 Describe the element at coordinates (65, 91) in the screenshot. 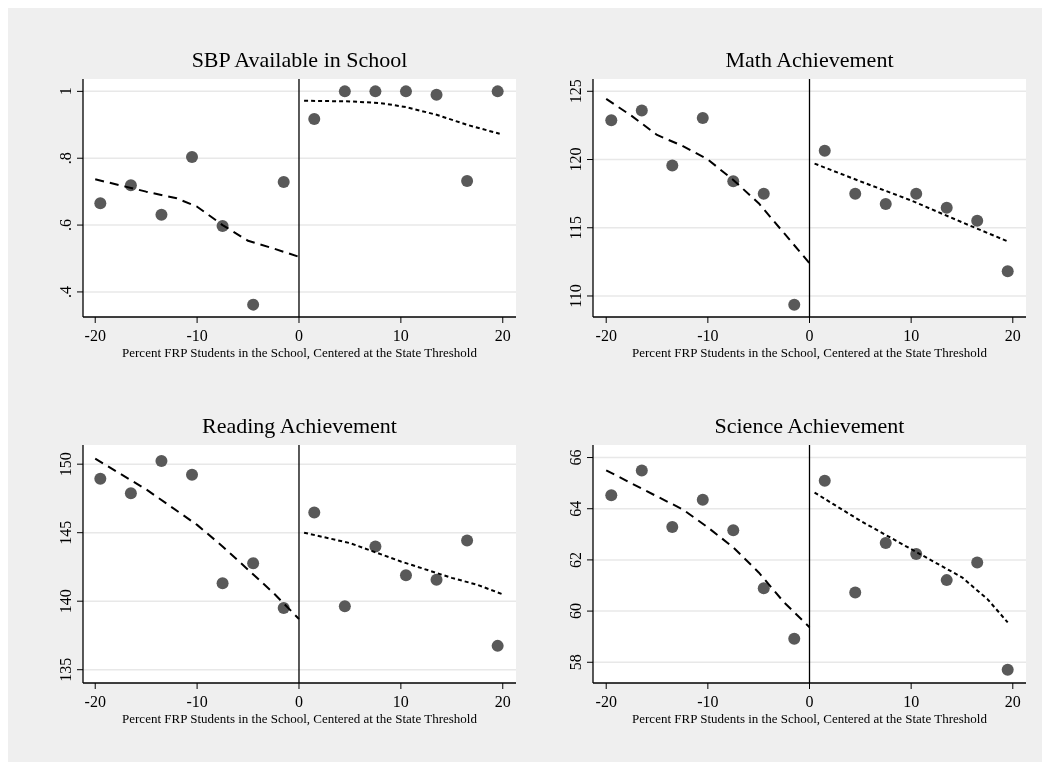

I see `y-tick-label: 1` at that location.